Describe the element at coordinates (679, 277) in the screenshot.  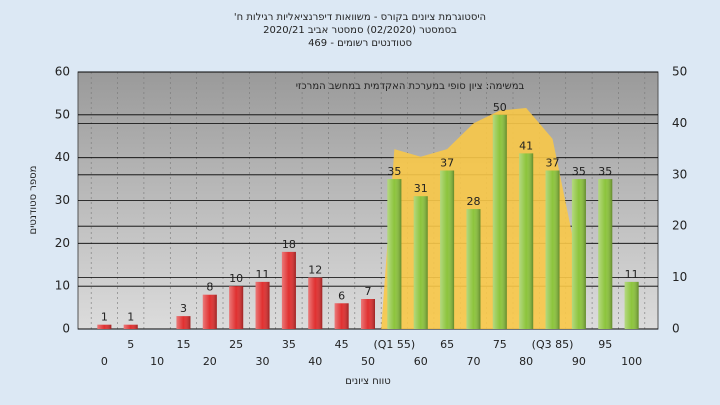
I see `y2-tick-label: 10` at that location.